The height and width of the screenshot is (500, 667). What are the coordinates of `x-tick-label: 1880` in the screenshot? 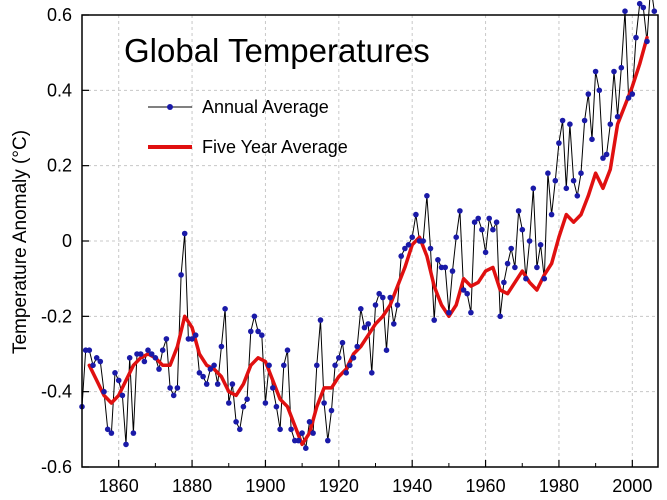 It's located at (192, 486).